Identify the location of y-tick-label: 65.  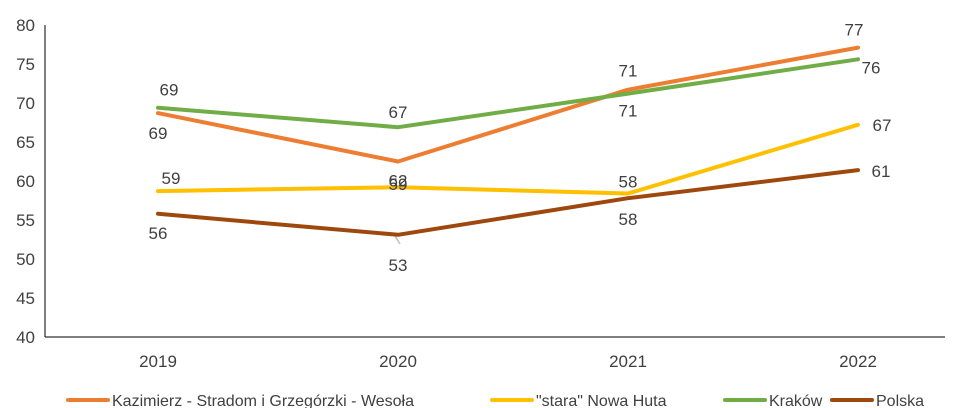
(25, 142).